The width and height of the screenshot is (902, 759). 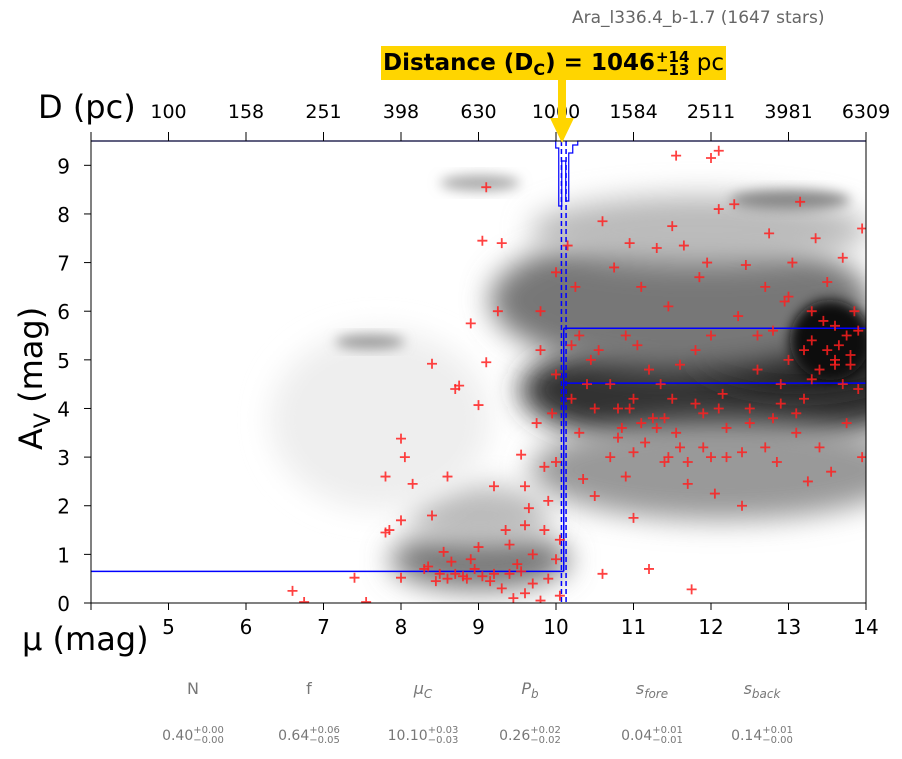 I want to click on y-tick-label: 6, so click(x=63, y=312).